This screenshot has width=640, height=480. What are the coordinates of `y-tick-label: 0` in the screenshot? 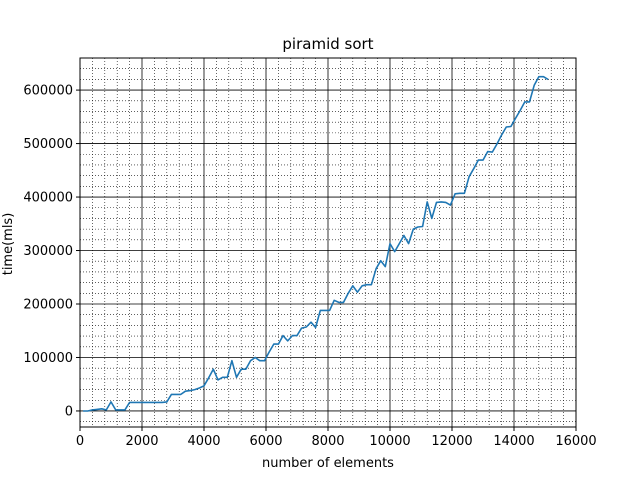 It's located at (69, 411).